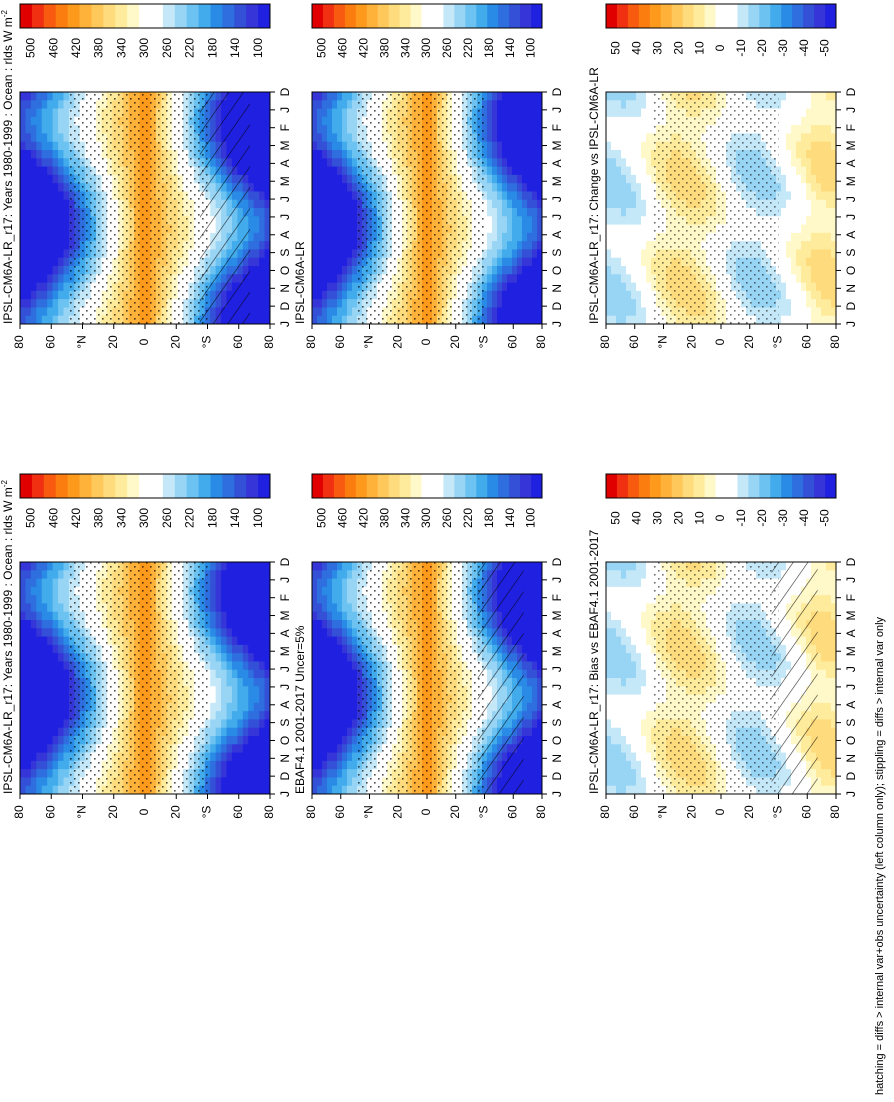 Image resolution: width=894 pixels, height=1102 pixels. Describe the element at coordinates (238, 342) in the screenshot. I see `lat-tick-label: 60` at that location.